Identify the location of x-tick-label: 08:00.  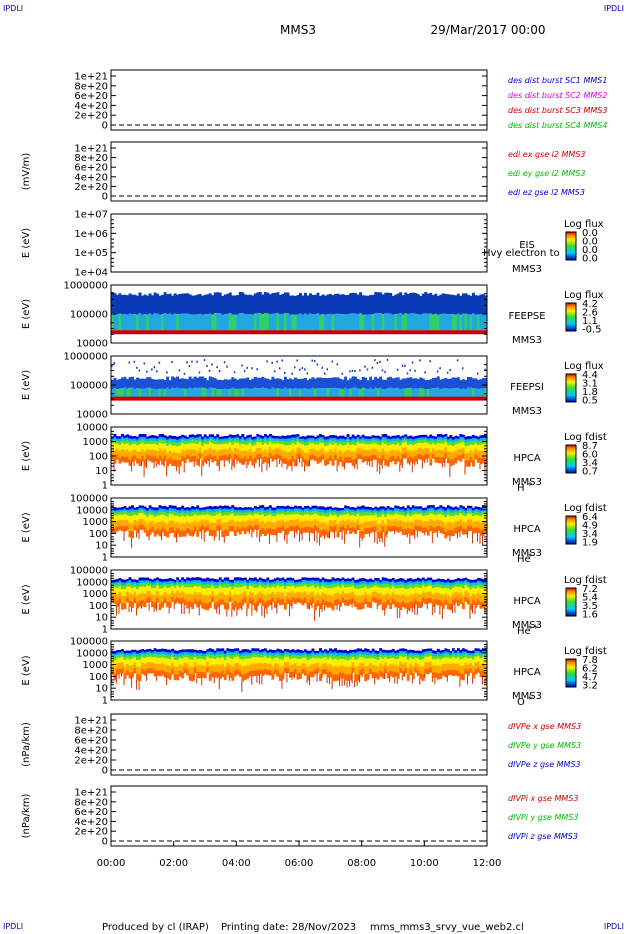
(361, 863).